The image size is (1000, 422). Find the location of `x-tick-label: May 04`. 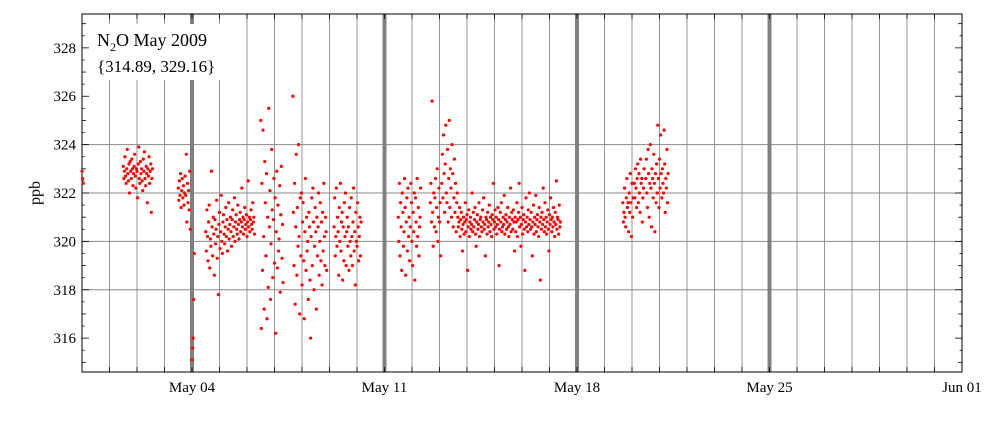

x-tick-label: May 04 is located at coordinates (192, 388).